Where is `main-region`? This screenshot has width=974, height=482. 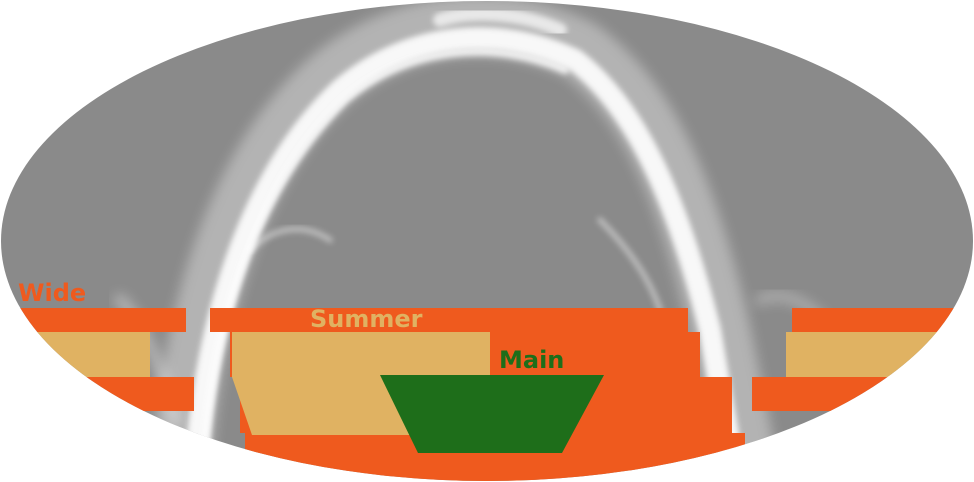 main-region is located at coordinates (492, 414).